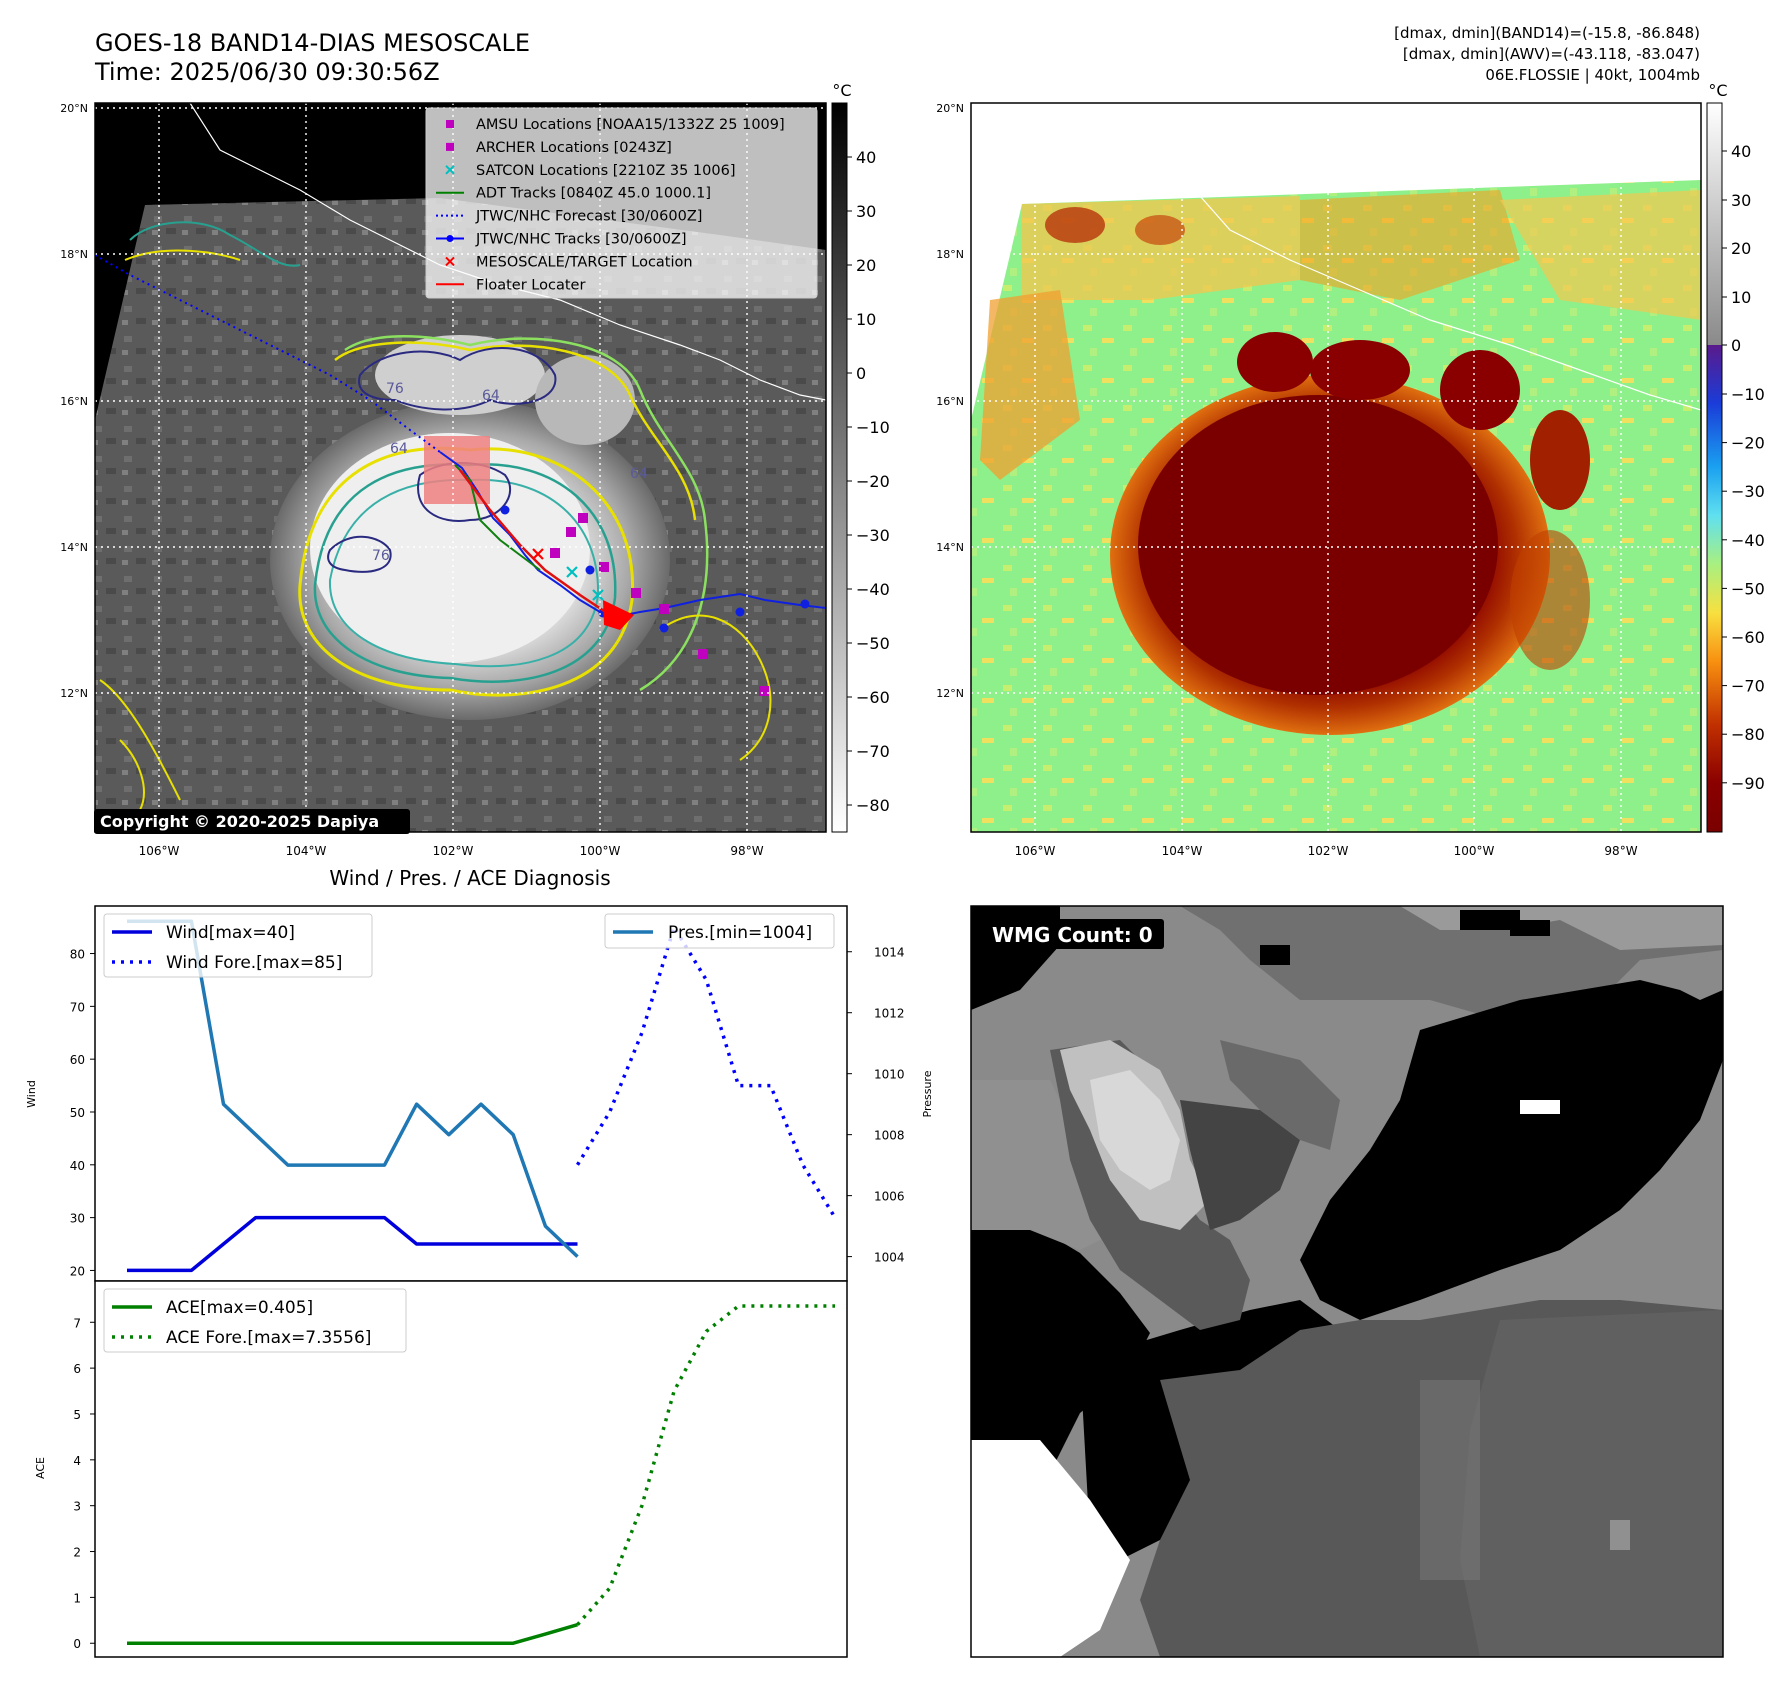  What do you see at coordinates (77, 1113) in the screenshot?
I see `wind-tick-label: 50` at bounding box center [77, 1113].